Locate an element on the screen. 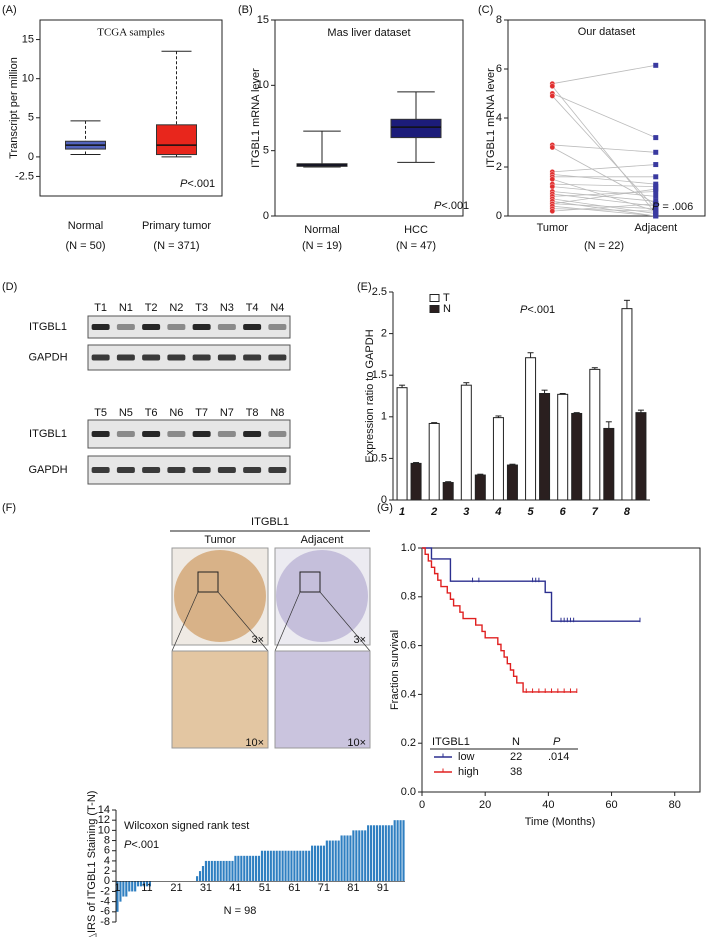 This screenshot has width=709, height=937. panel-label: (F) is located at coordinates (9, 508).